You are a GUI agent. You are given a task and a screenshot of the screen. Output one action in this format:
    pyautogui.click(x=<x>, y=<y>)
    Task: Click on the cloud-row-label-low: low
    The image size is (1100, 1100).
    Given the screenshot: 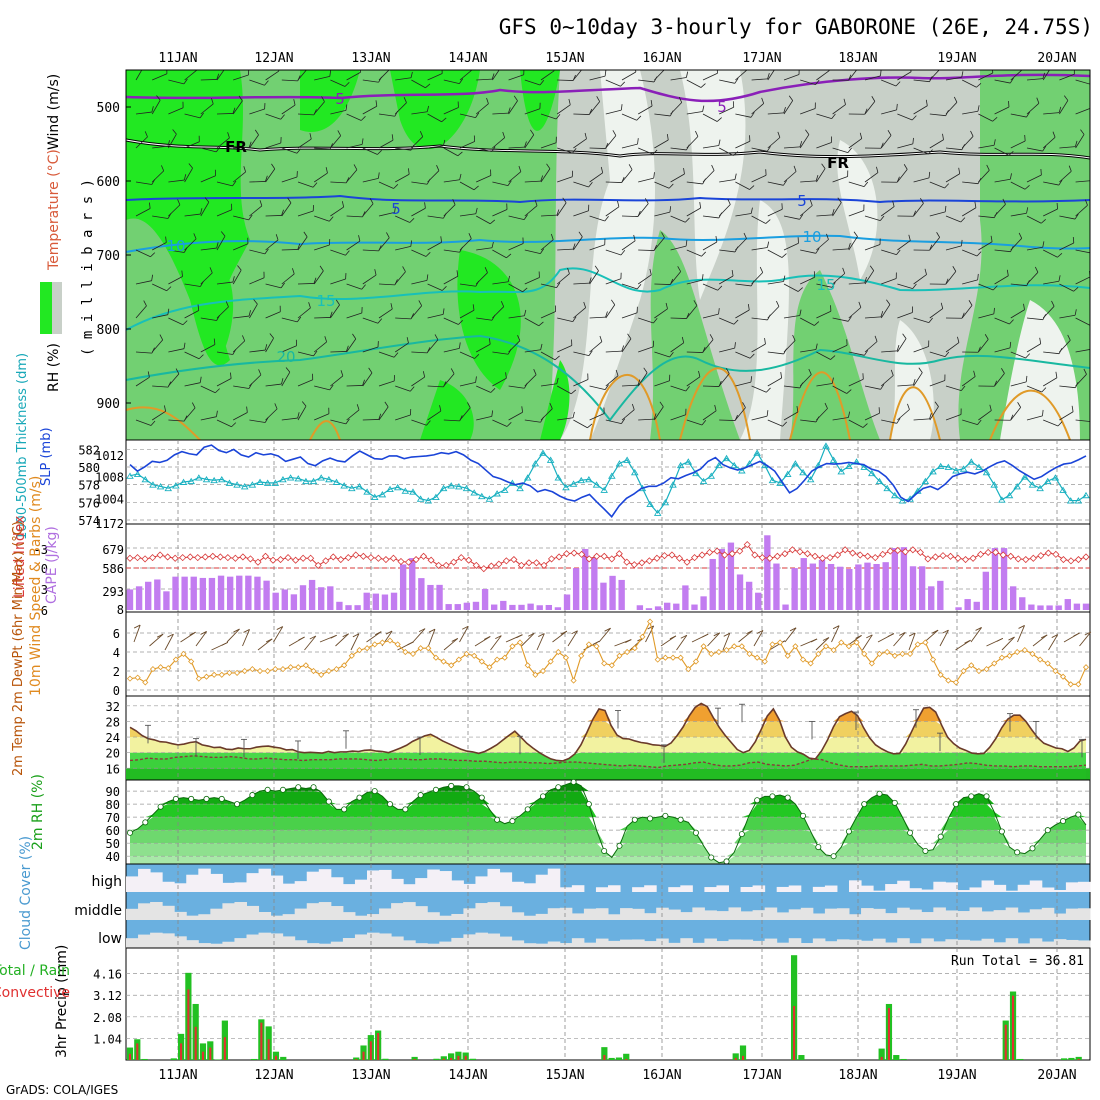 What is the action you would take?
    pyautogui.click(x=110, y=939)
    